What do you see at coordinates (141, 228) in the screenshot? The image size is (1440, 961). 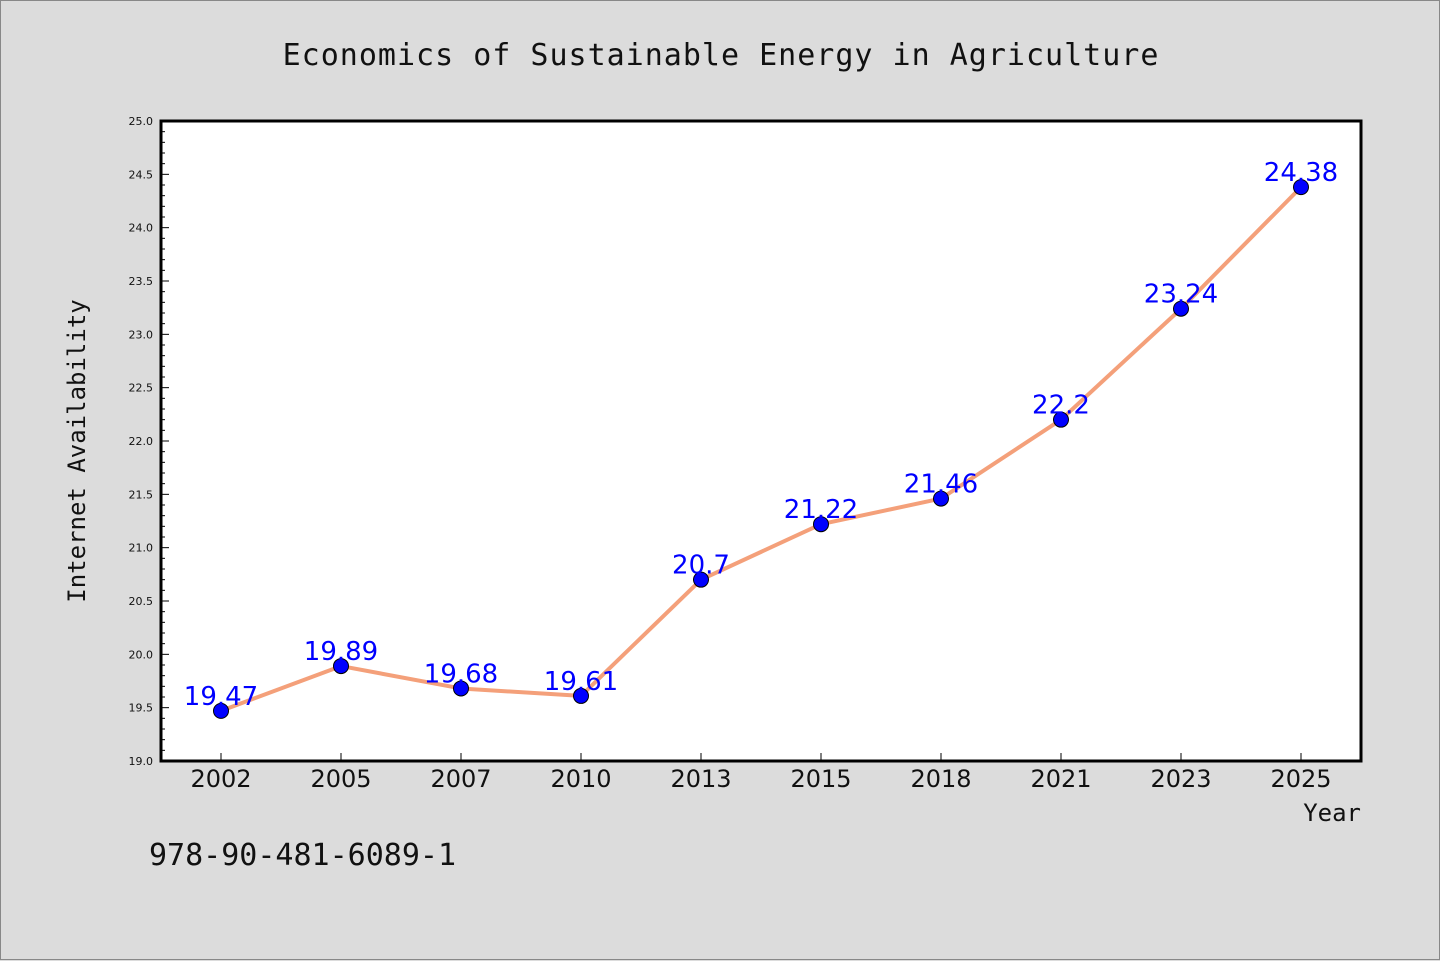 I see `y-tick-label: 24.0` at bounding box center [141, 228].